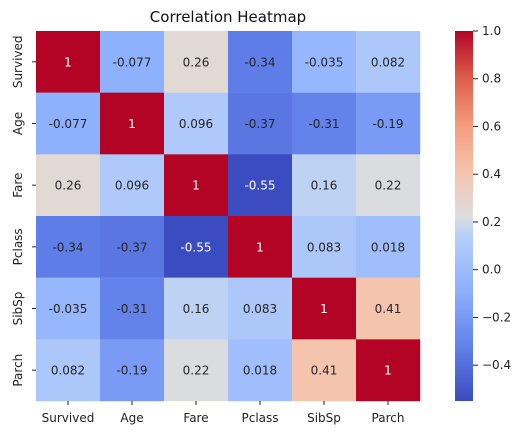 Image resolution: width=527 pixels, height=439 pixels. What do you see at coordinates (223, 413) in the screenshot?
I see `x-axis: Survived Age Fare Pclass SibSp Parch` at bounding box center [223, 413].